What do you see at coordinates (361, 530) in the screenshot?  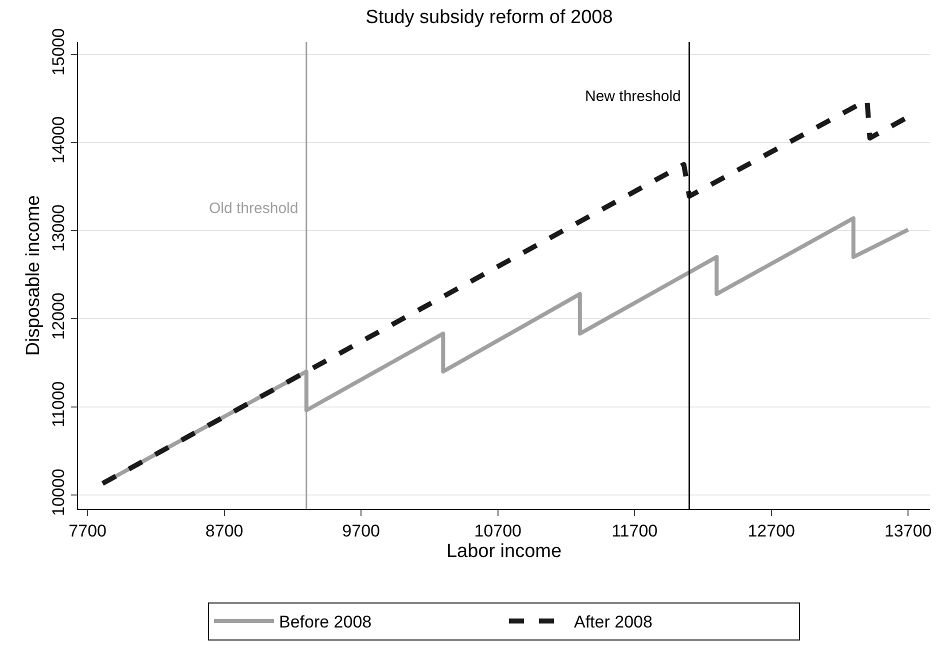 I see `x-tick-label: 9700` at bounding box center [361, 530].